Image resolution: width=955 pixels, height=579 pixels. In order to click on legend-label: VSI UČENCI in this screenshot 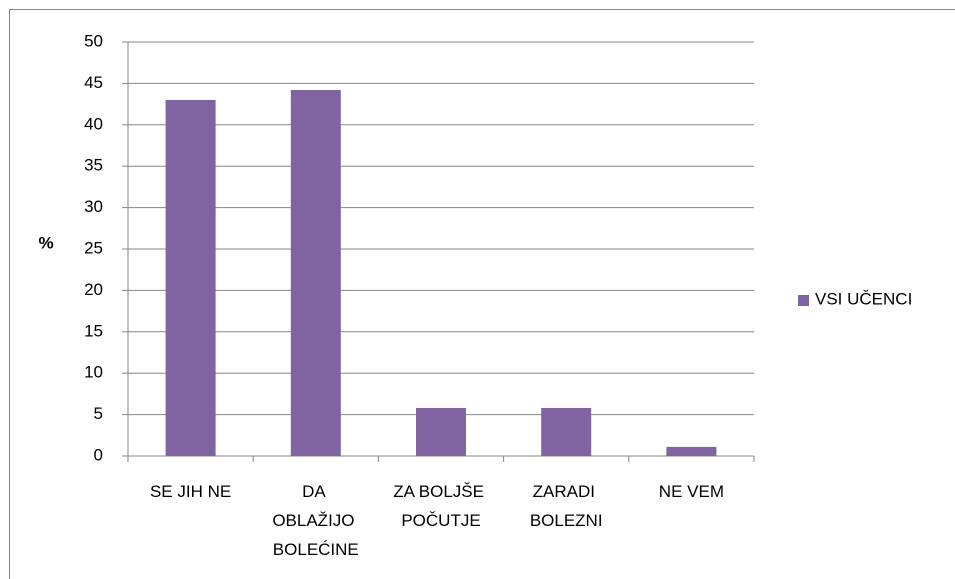, I will do `click(863, 298)`.